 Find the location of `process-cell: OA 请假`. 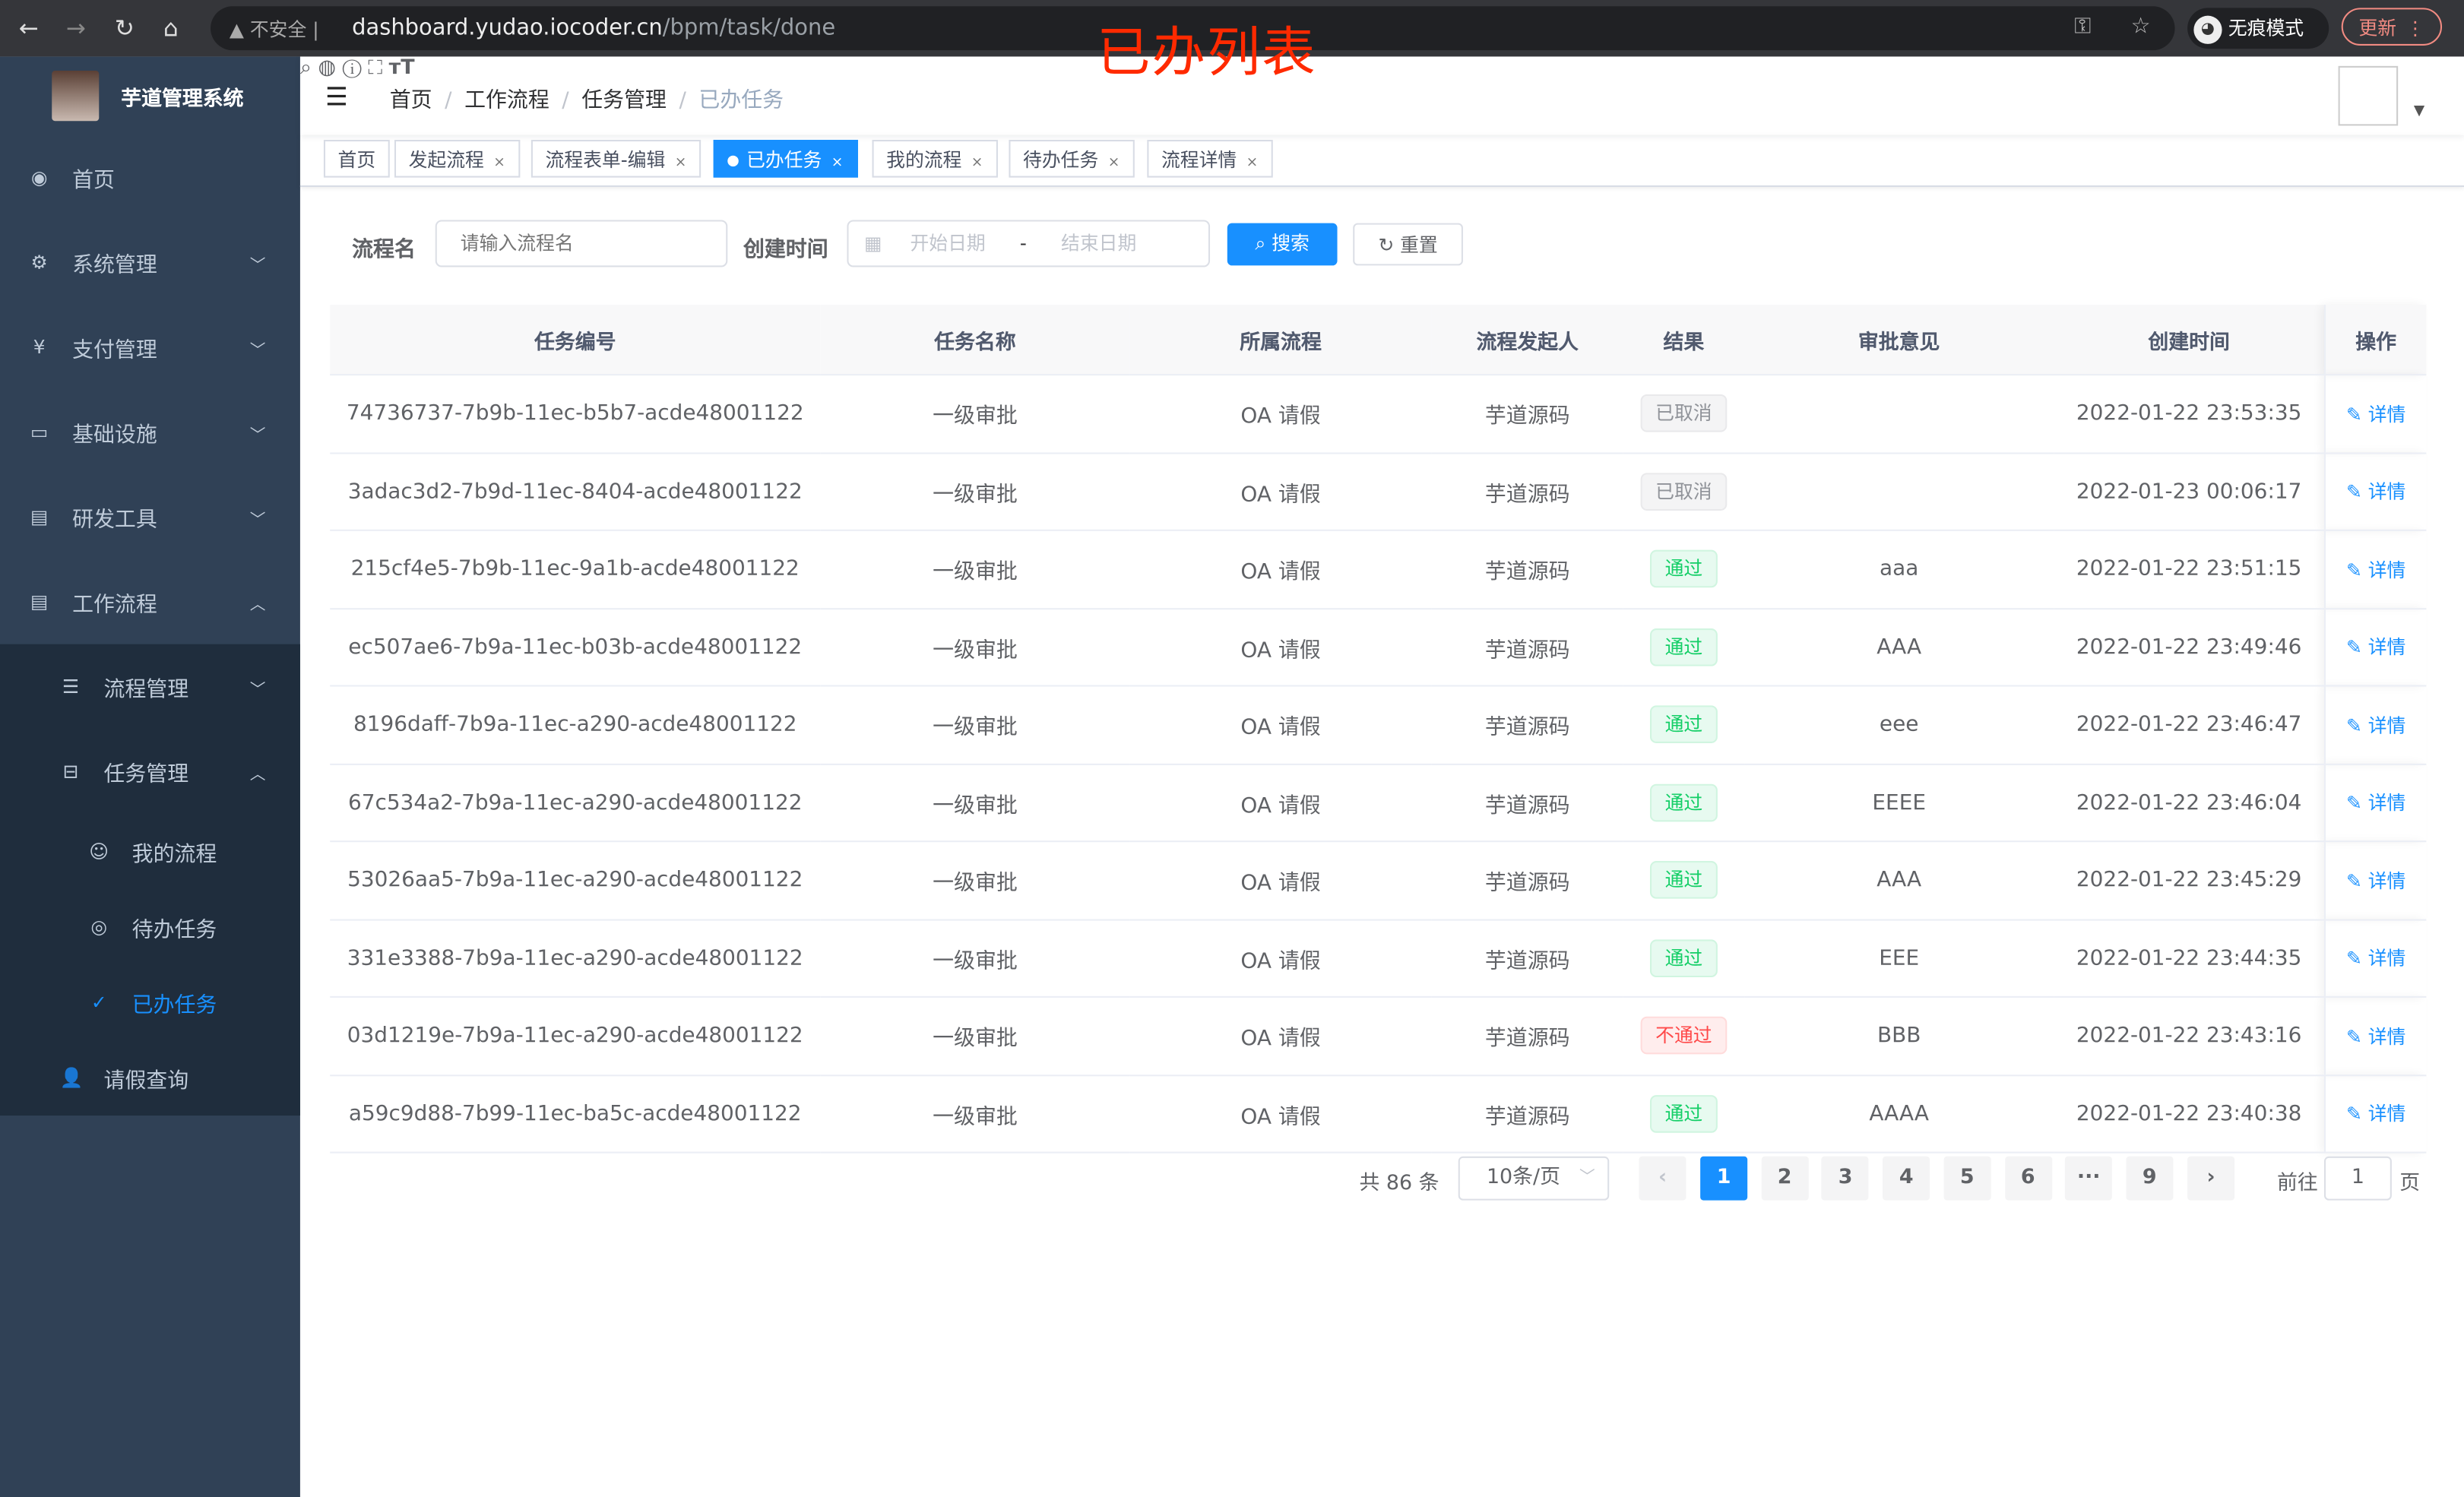

process-cell: OA 请假 is located at coordinates (1280, 647).